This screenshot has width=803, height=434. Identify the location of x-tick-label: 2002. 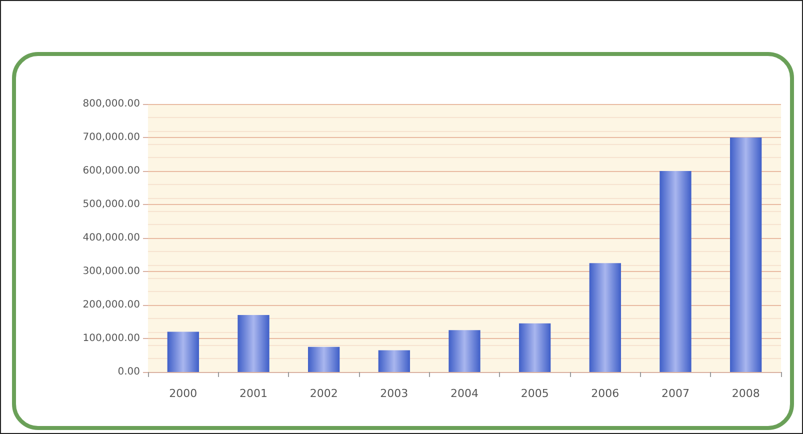
(324, 393).